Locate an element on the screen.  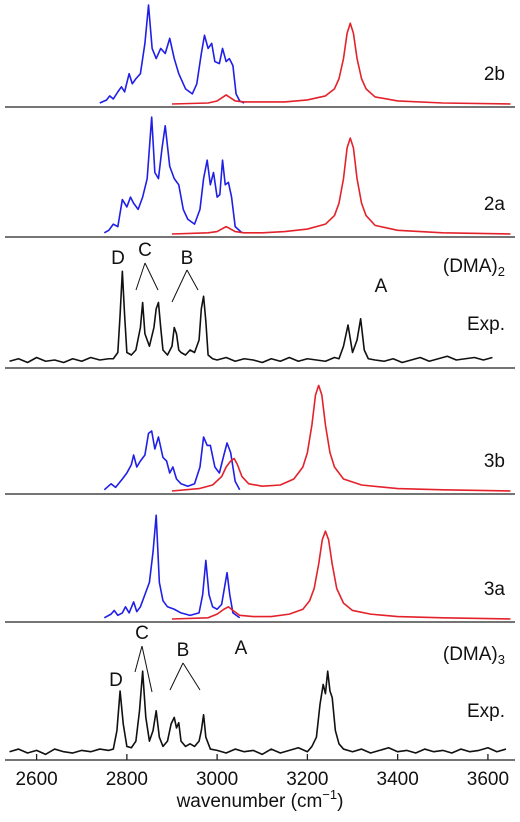
x-axis-label-sup: −1 is located at coordinates (329, 794).